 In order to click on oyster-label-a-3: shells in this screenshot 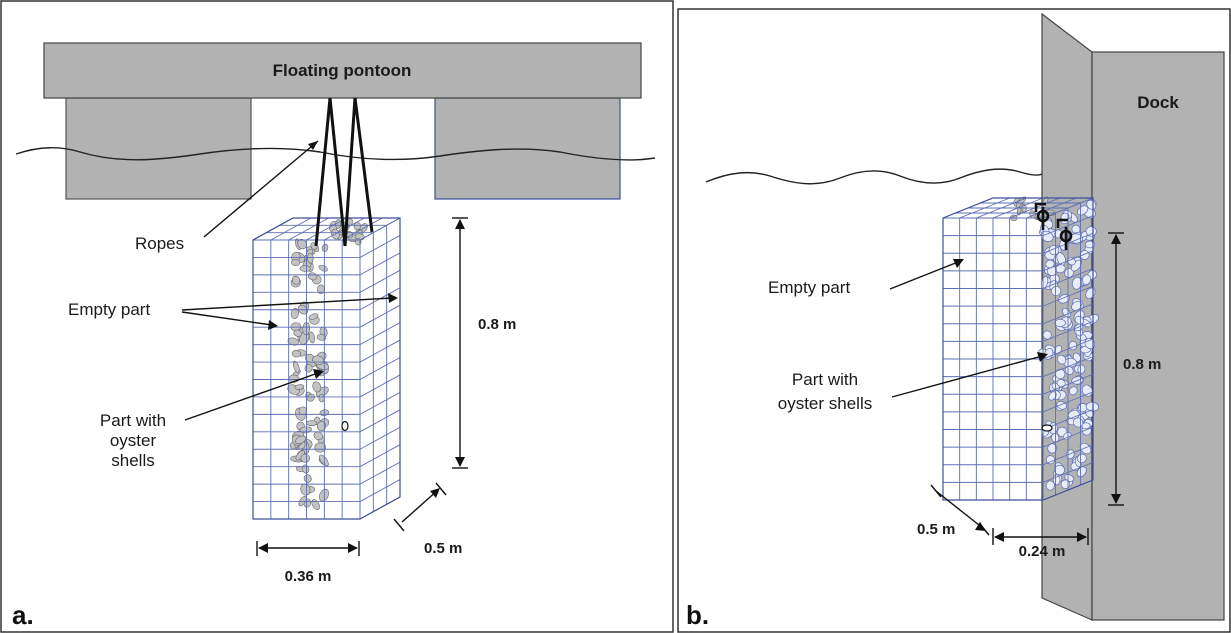, I will do `click(132, 460)`.